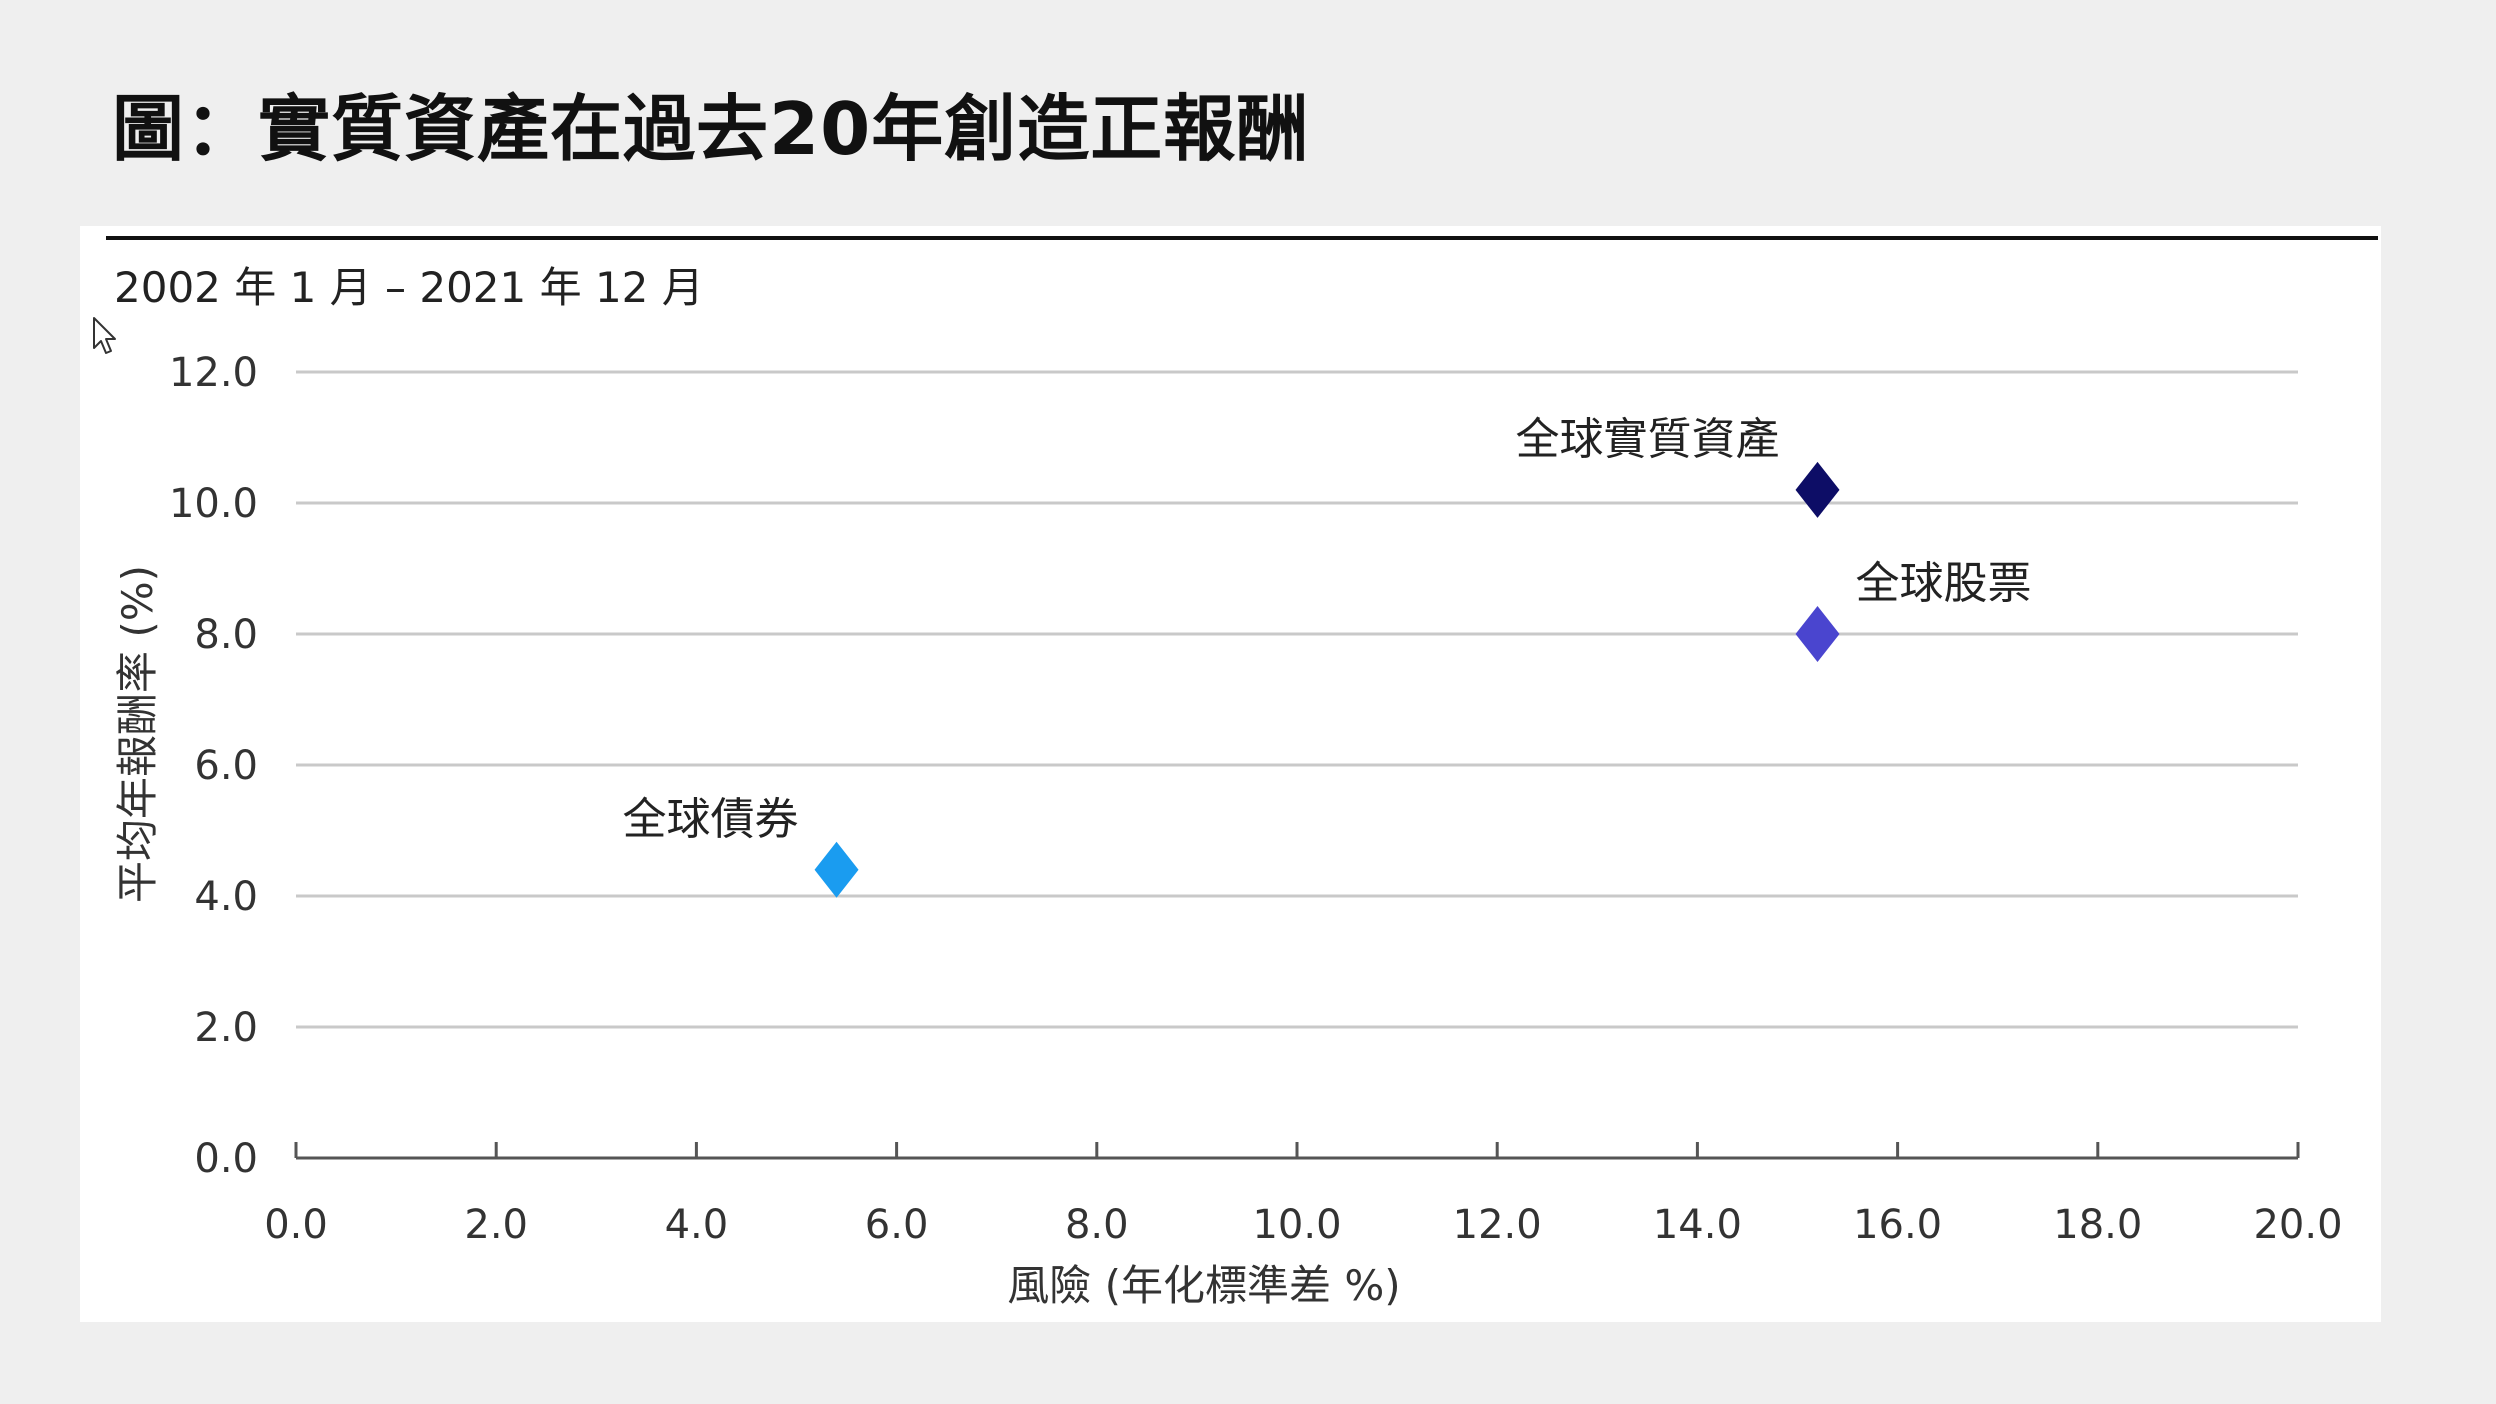  Describe the element at coordinates (226, 635) in the screenshot. I see `y-tick-label: 8.0` at that location.